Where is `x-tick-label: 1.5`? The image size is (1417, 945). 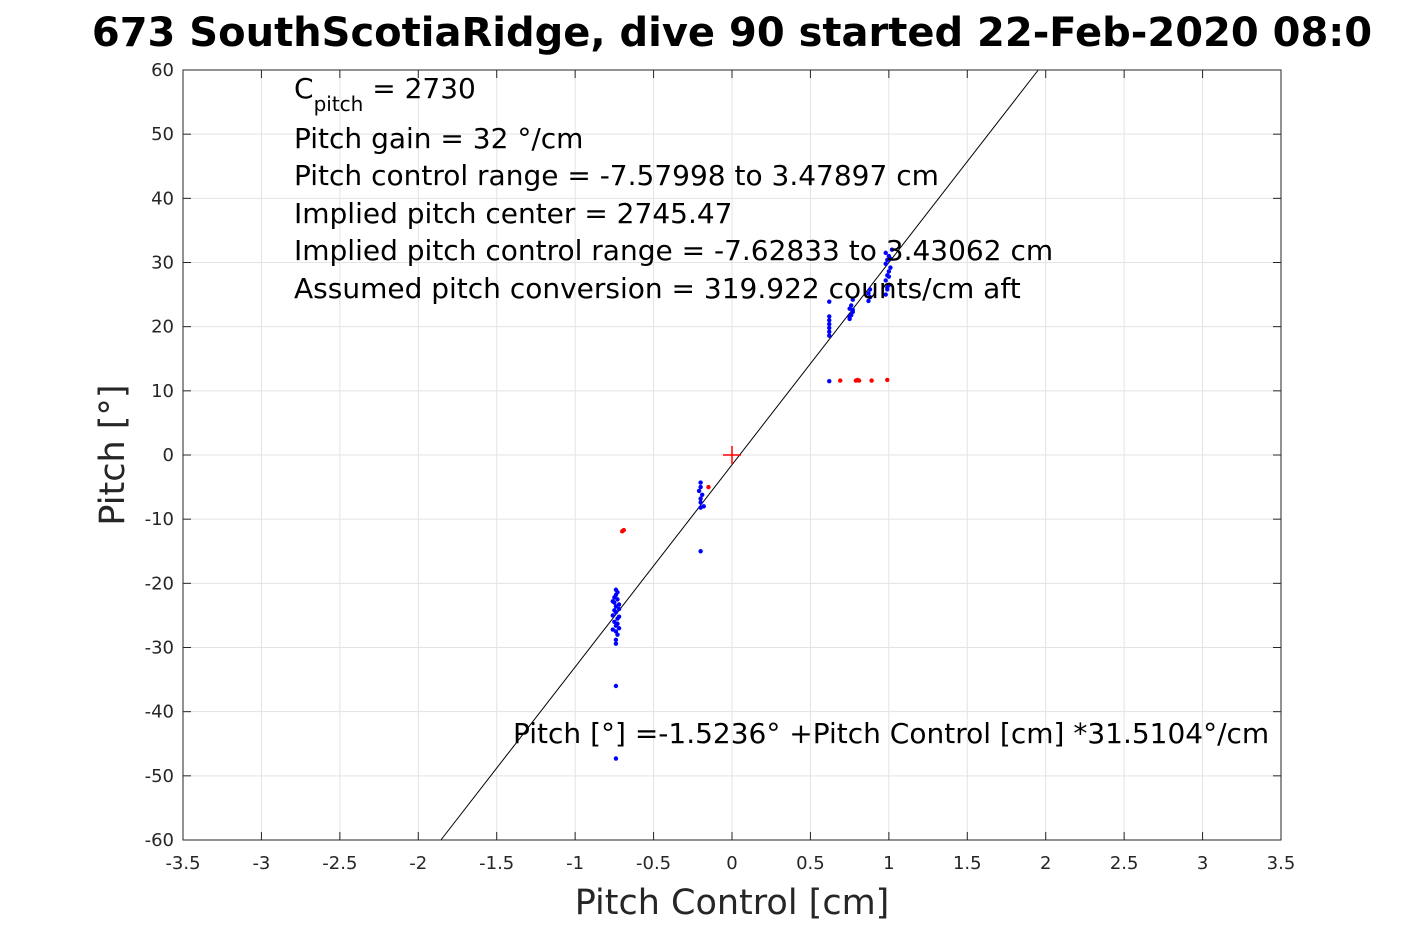
x-tick-label: 1.5 is located at coordinates (967, 863).